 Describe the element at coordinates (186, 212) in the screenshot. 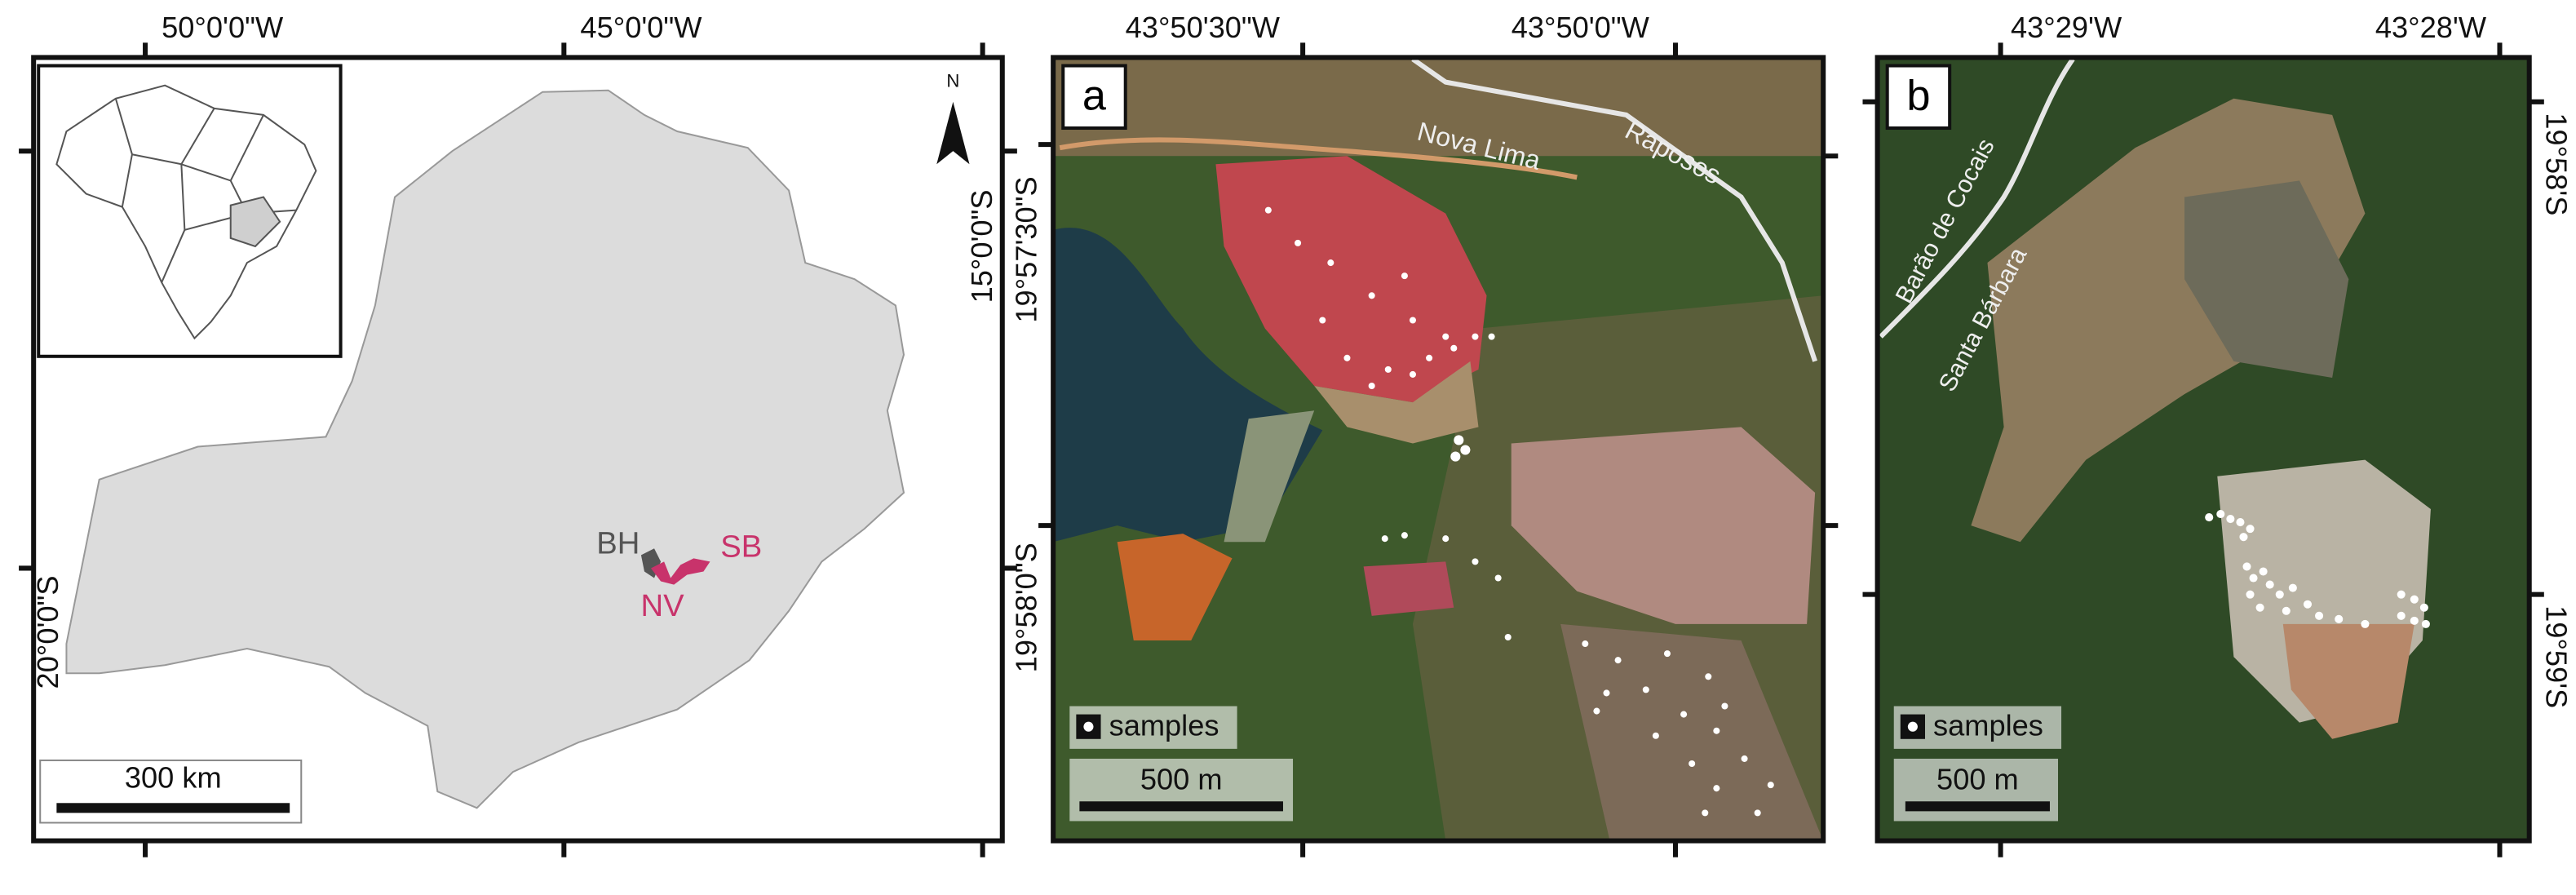

I see `inset-country` at that location.